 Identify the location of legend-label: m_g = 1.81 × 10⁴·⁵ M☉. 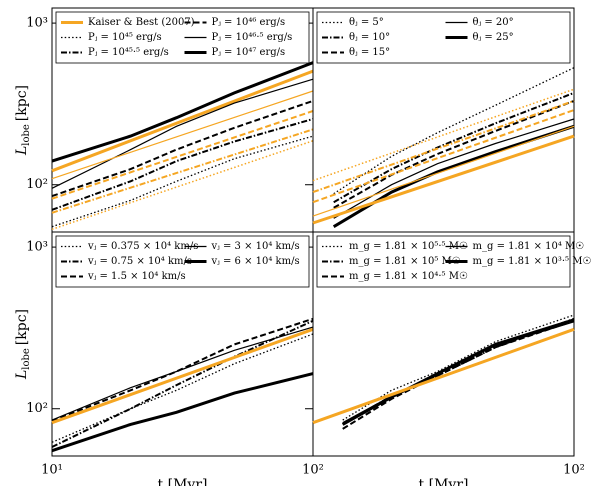
(408, 276).